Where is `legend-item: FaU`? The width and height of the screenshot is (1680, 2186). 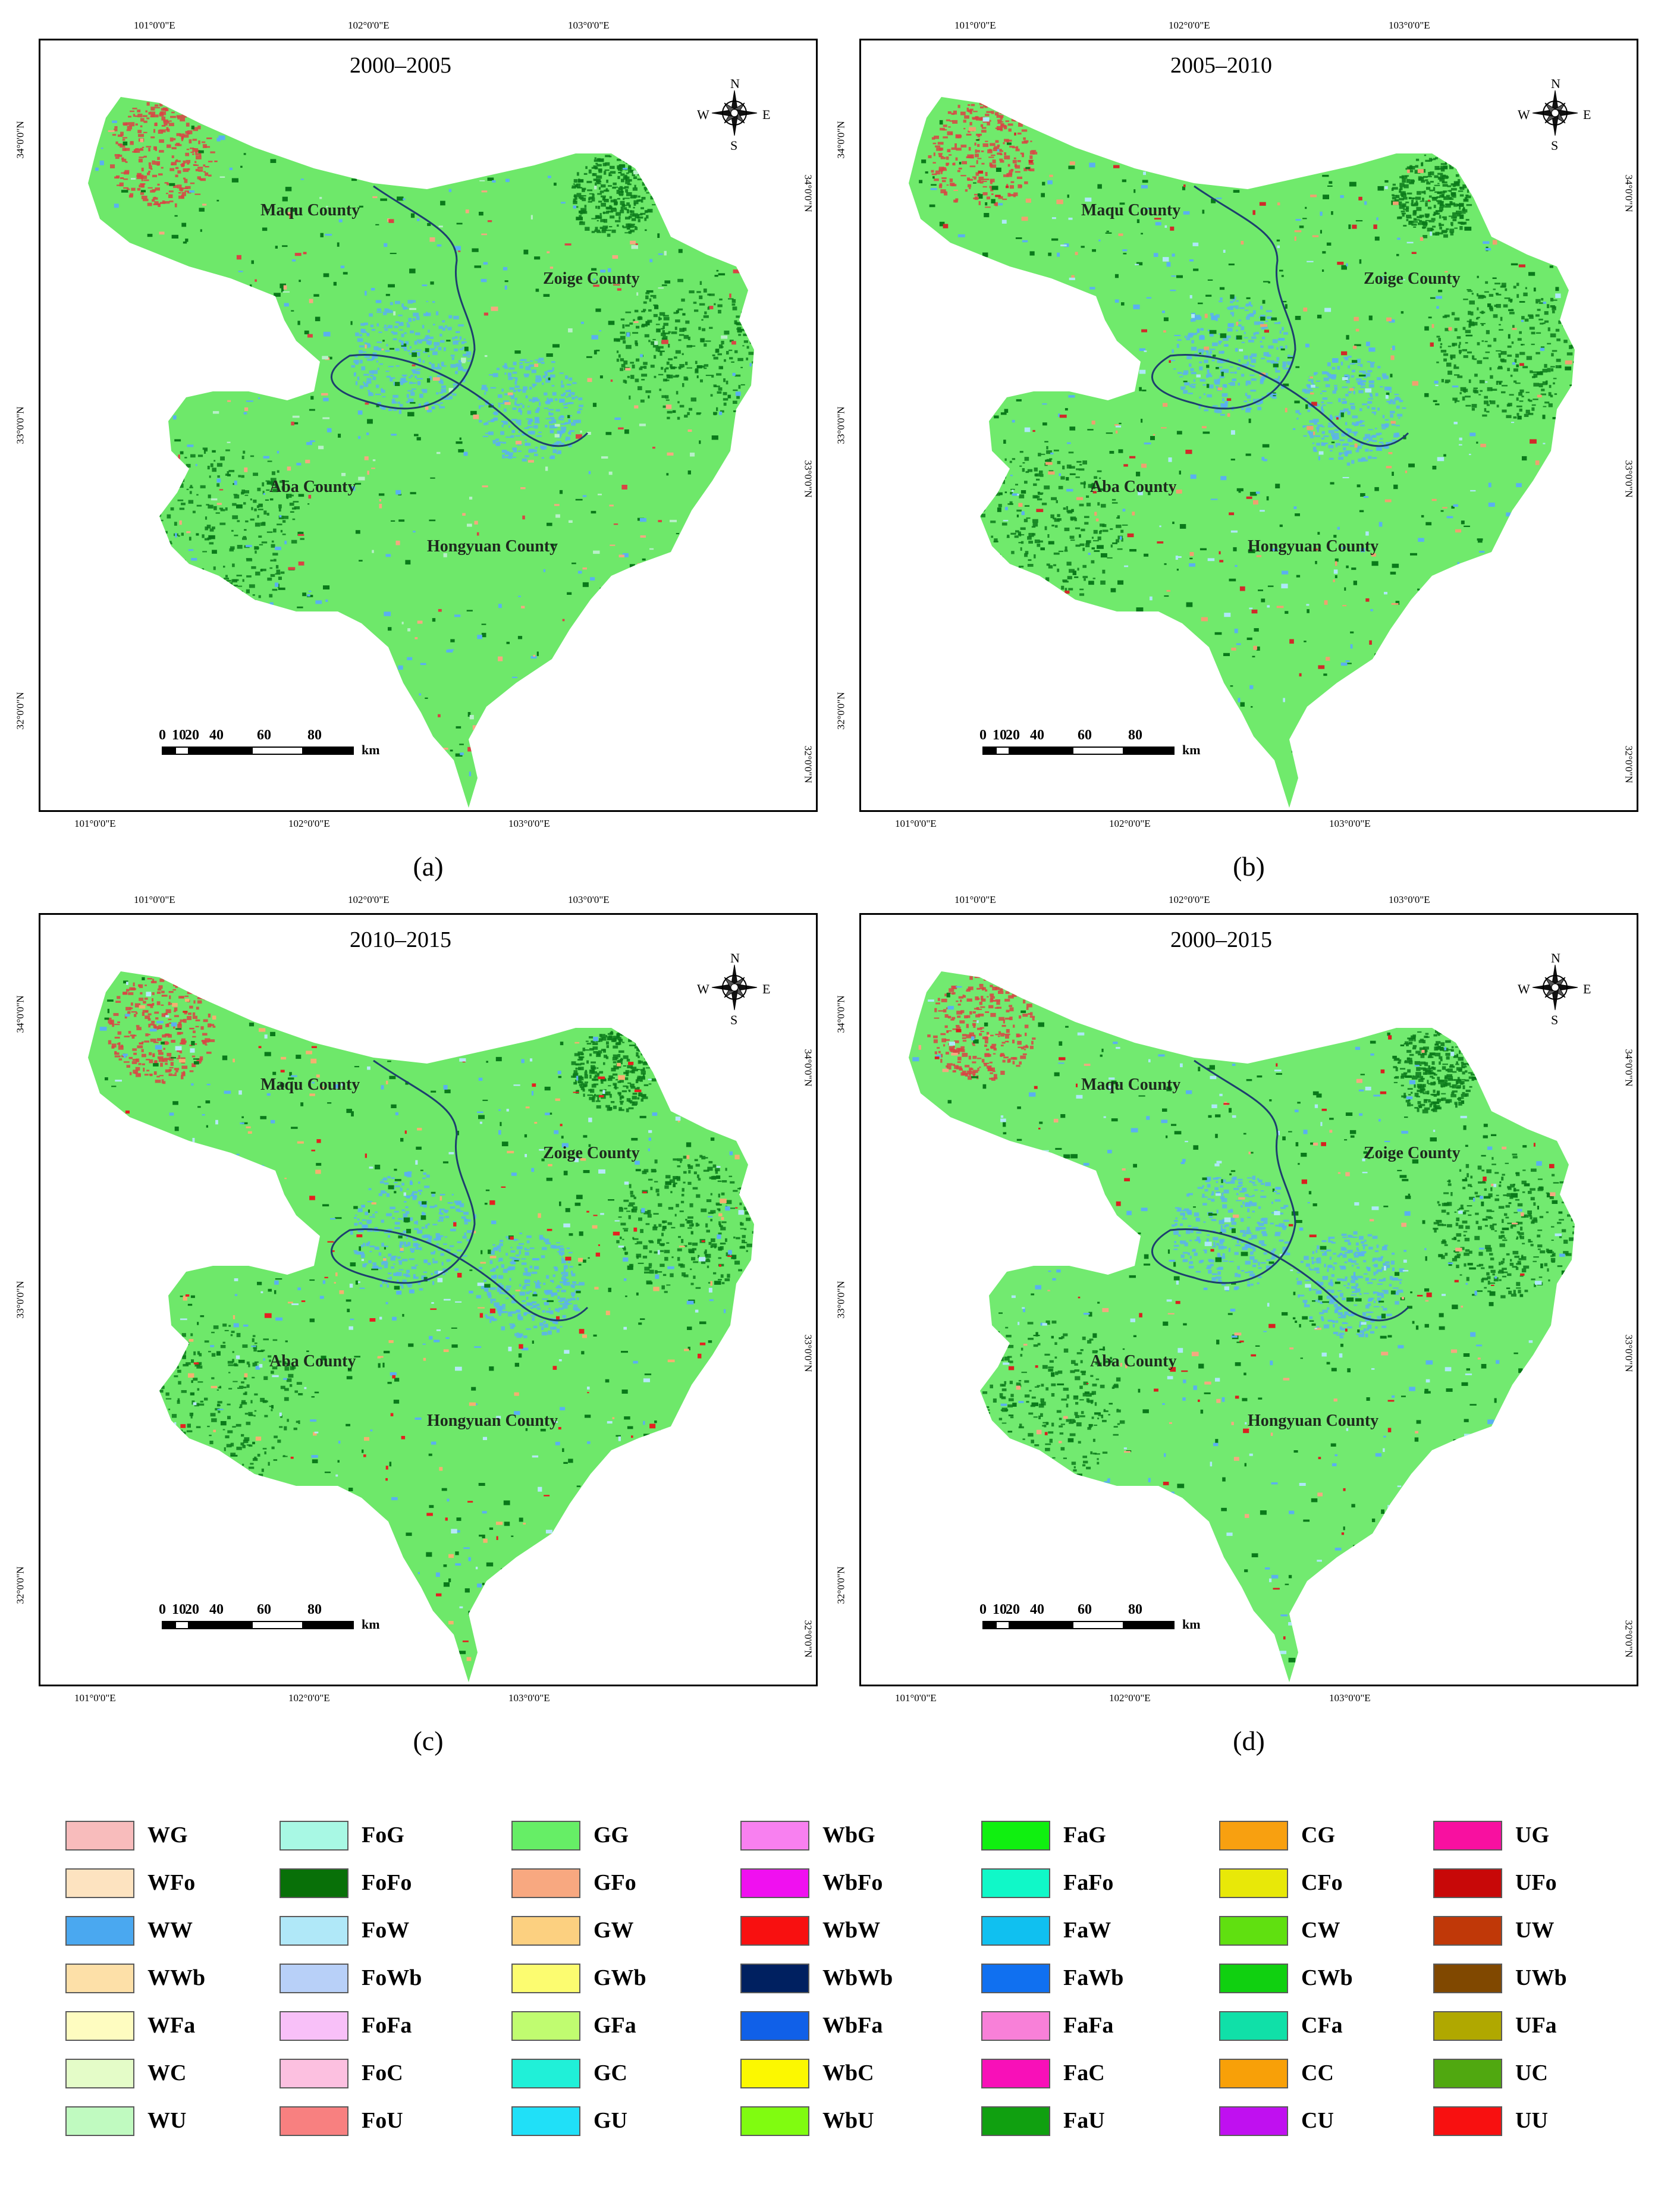 legend-item: FaU is located at coordinates (1082, 2120).